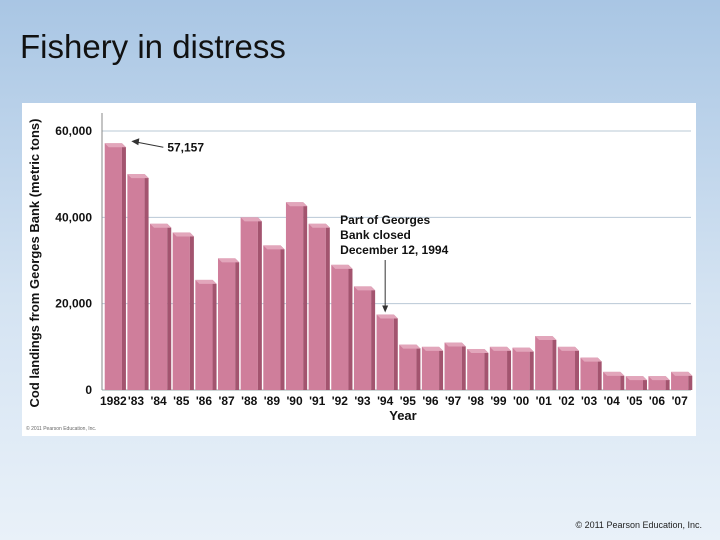 This screenshot has width=720, height=540. Describe the element at coordinates (73, 131) in the screenshot. I see `y-tick-label: 60,000` at that location.